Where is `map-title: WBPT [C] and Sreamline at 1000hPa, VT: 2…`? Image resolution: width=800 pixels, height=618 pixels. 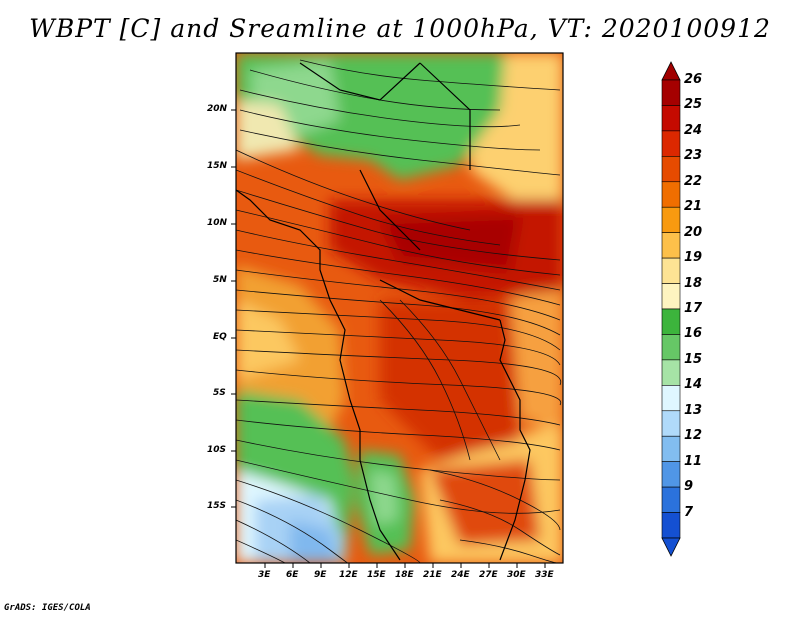 map-title: WBPT [C] and Sreamline at 1000hPa, VT: 2… is located at coordinates (400, 28).